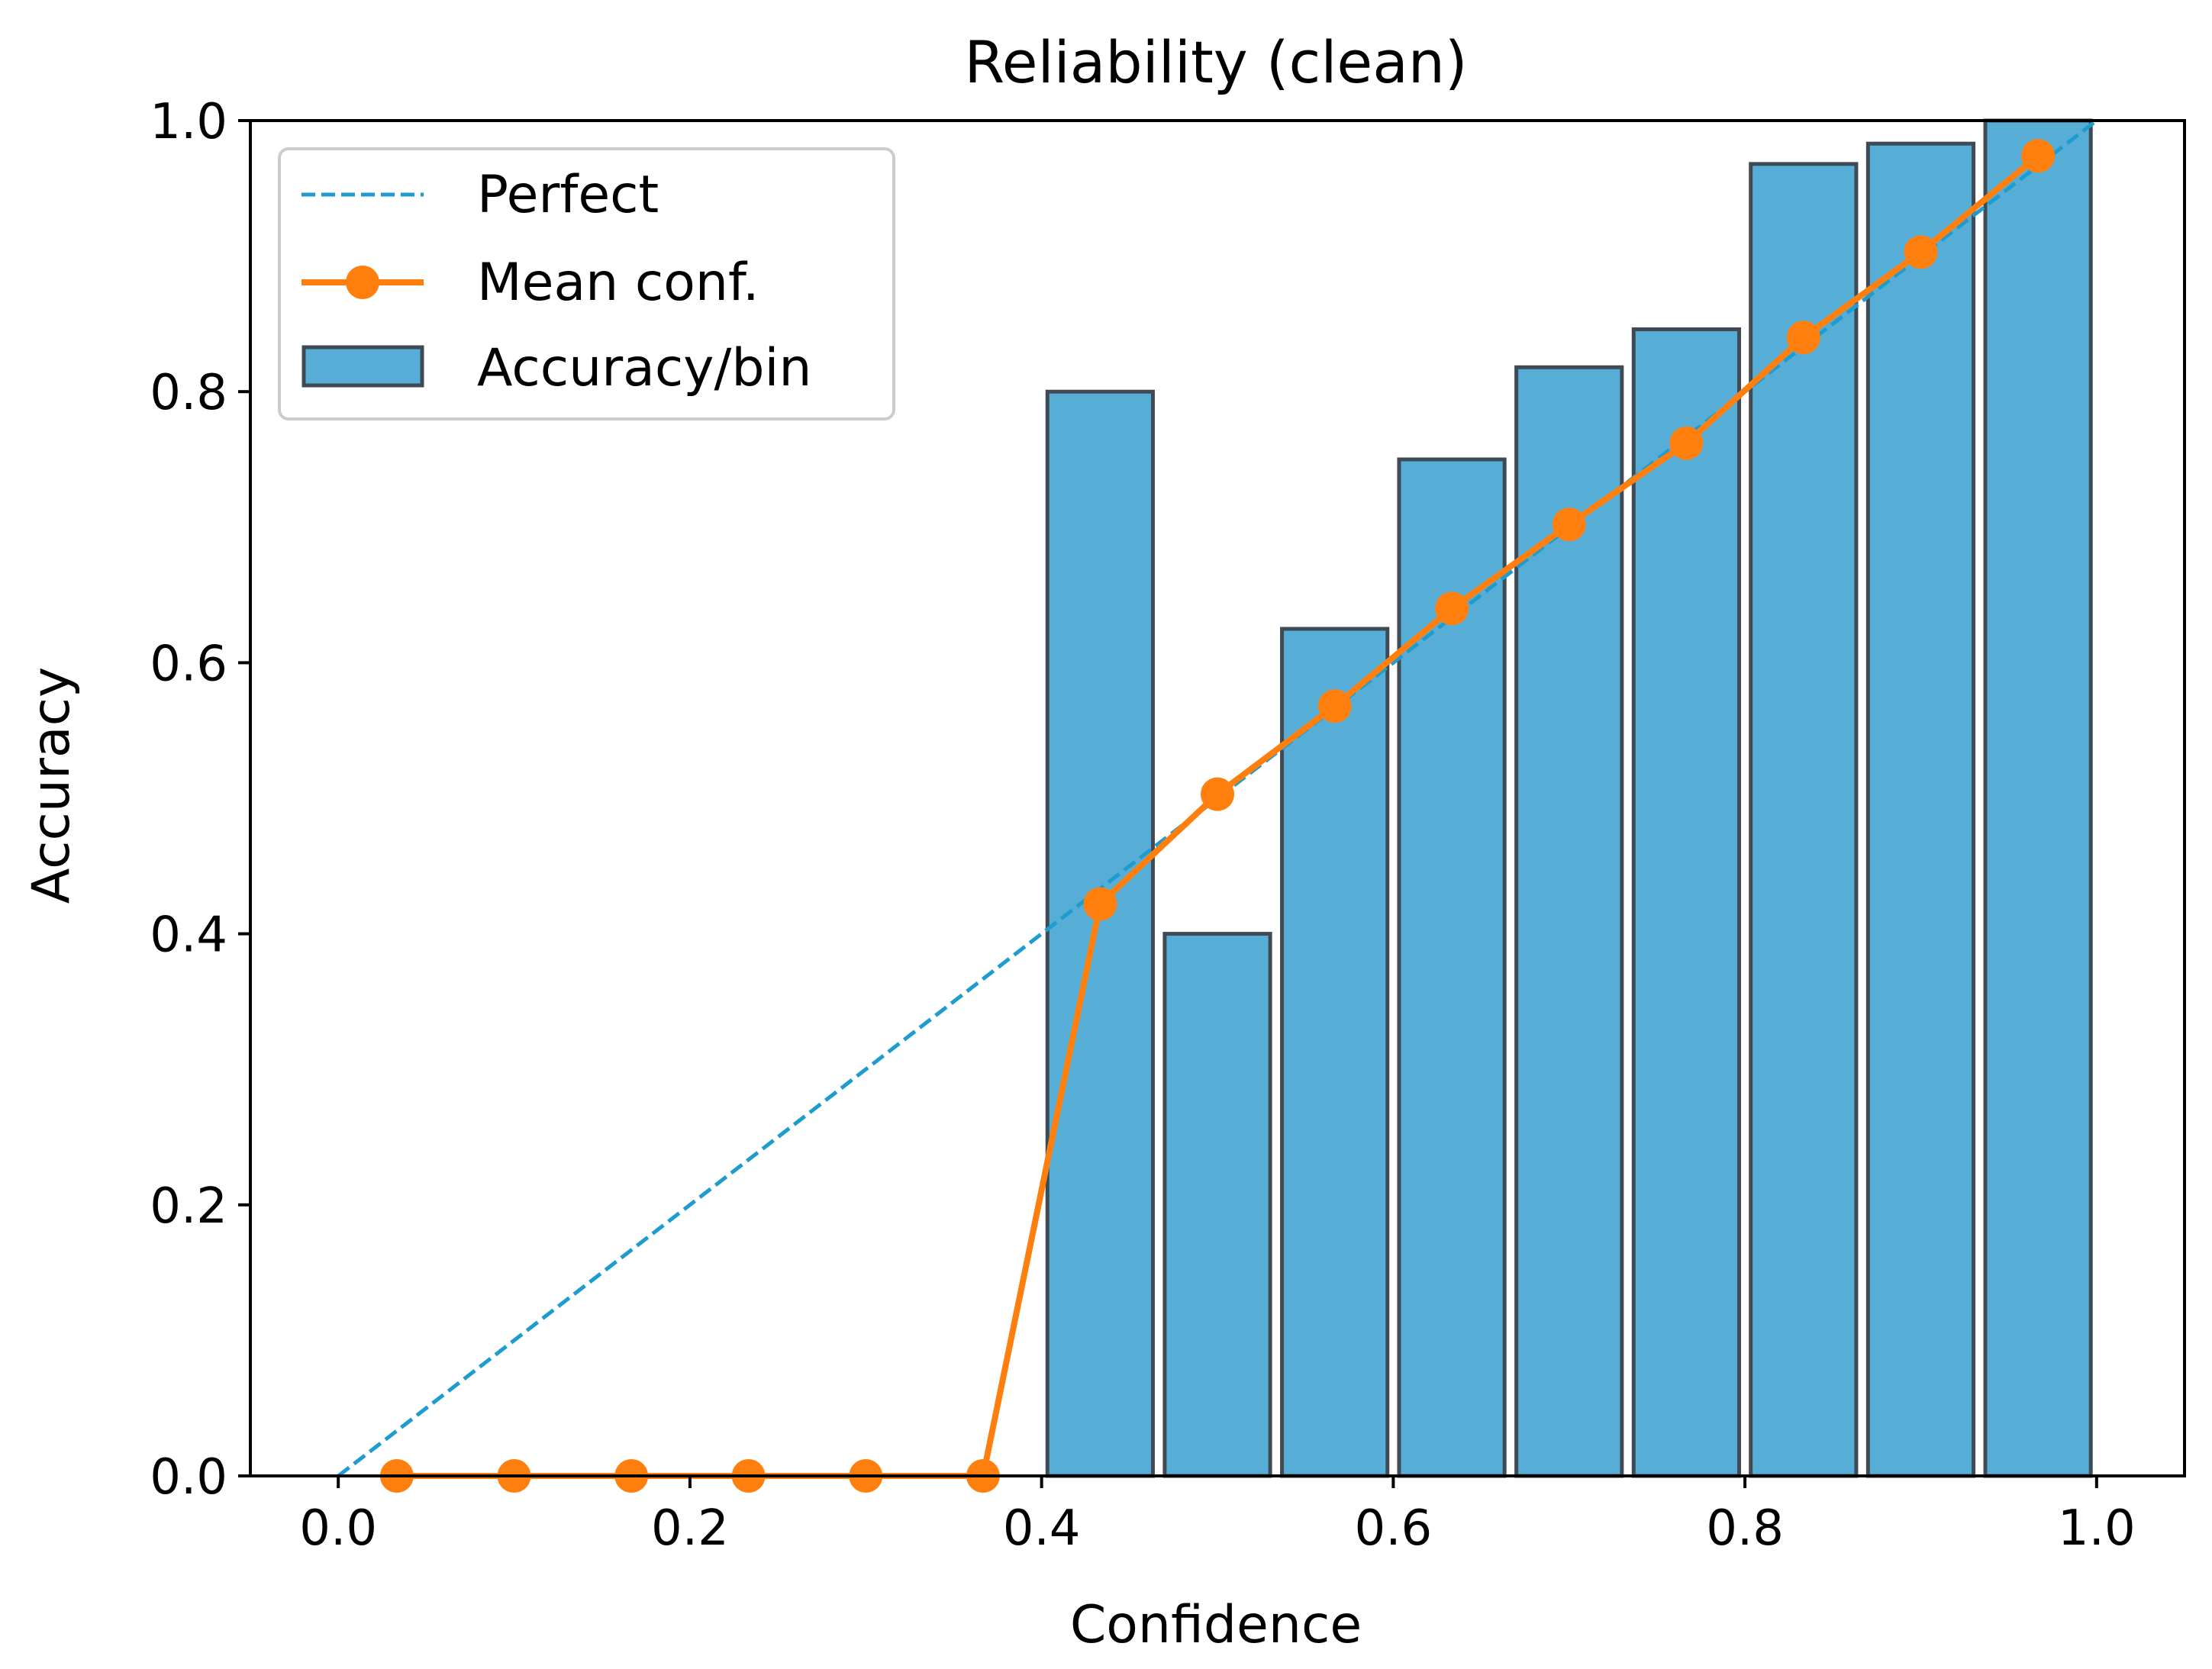 The image size is (2212, 1669). Describe the element at coordinates (690, 1528) in the screenshot. I see `x-tick-label: 0.2` at that location.